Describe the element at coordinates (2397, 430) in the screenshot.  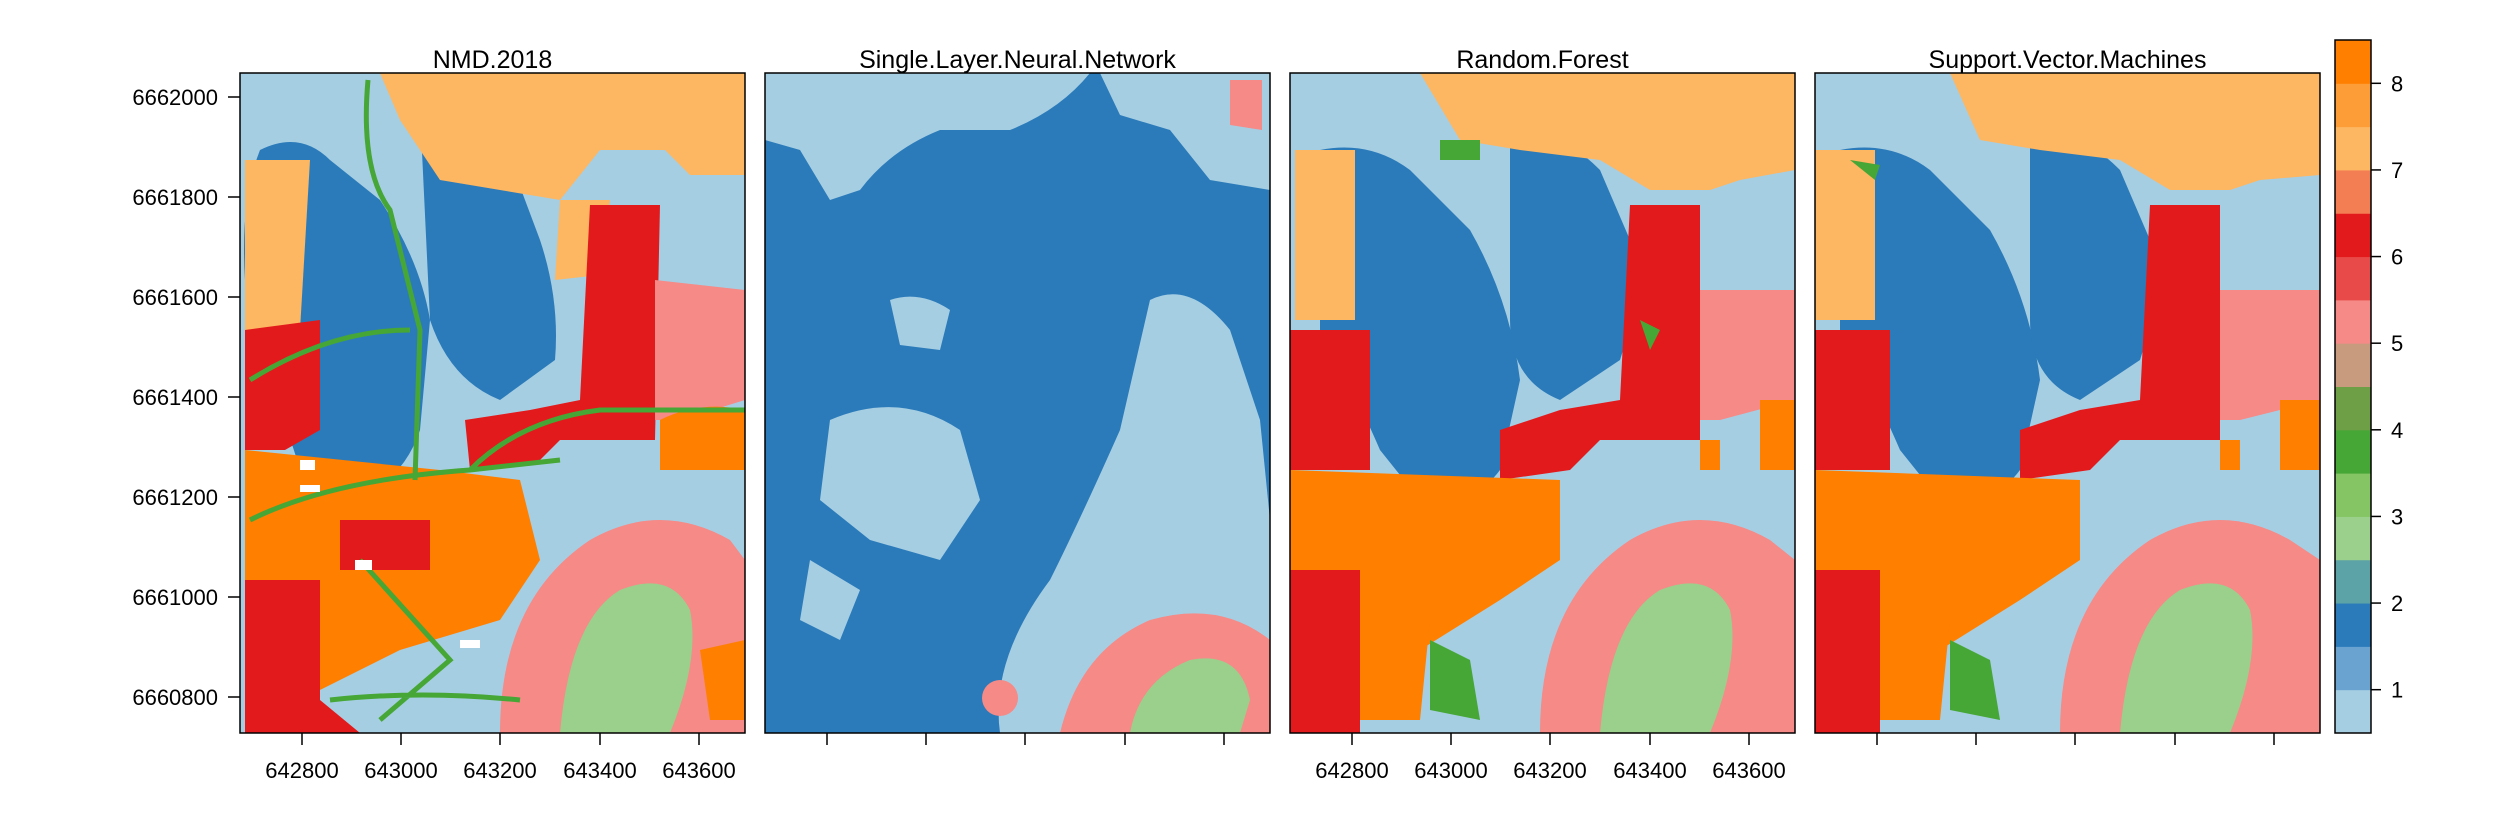
I see `legend-tick-label: 4` at that location.